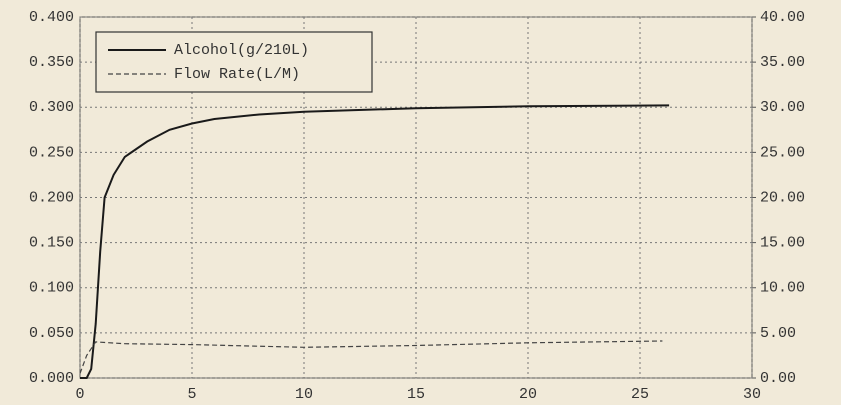 This screenshot has height=405, width=841. Describe the element at coordinates (371, 357) in the screenshot. I see `line-series` at that location.